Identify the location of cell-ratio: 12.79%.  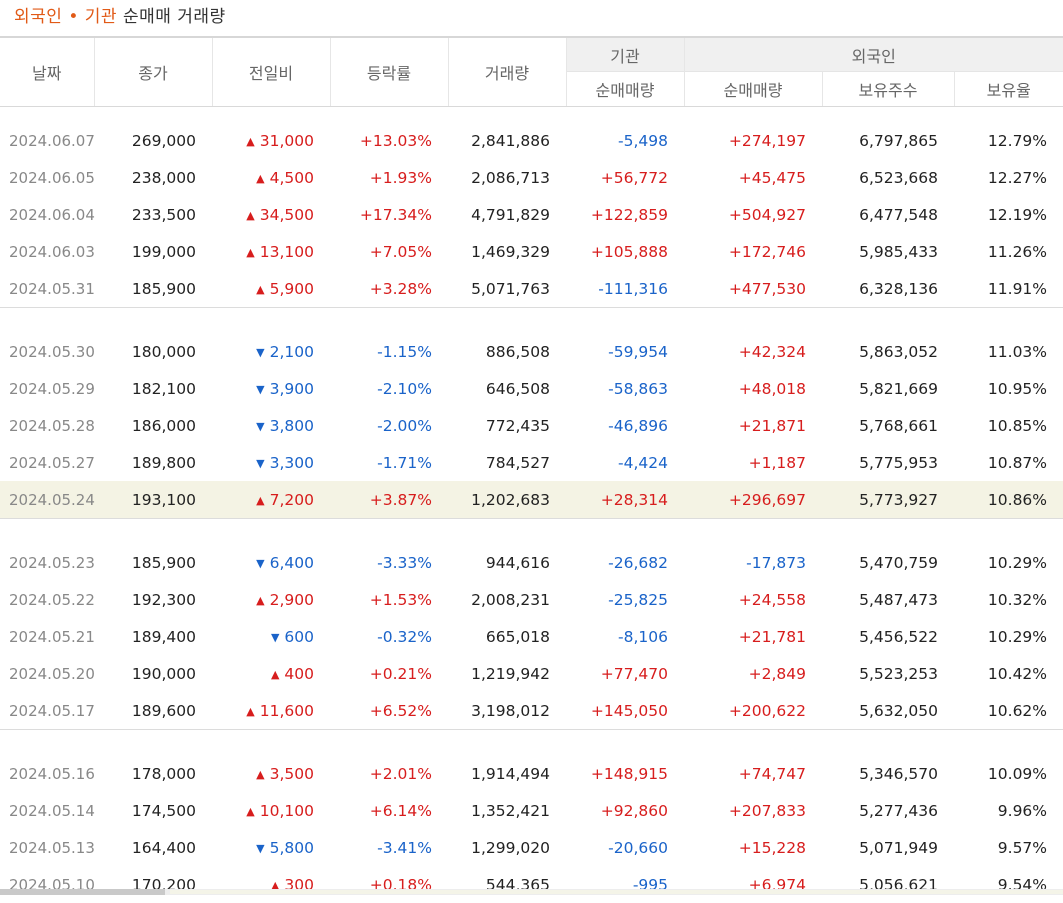
(1008, 141).